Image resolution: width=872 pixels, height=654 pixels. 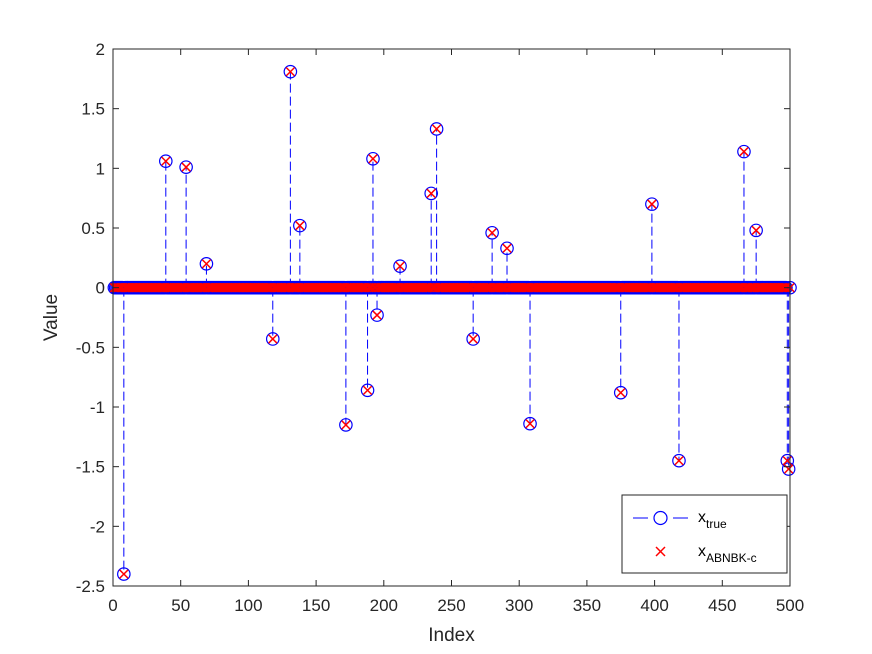 What do you see at coordinates (587, 605) in the screenshot?
I see `x-tick-label: 350` at bounding box center [587, 605].